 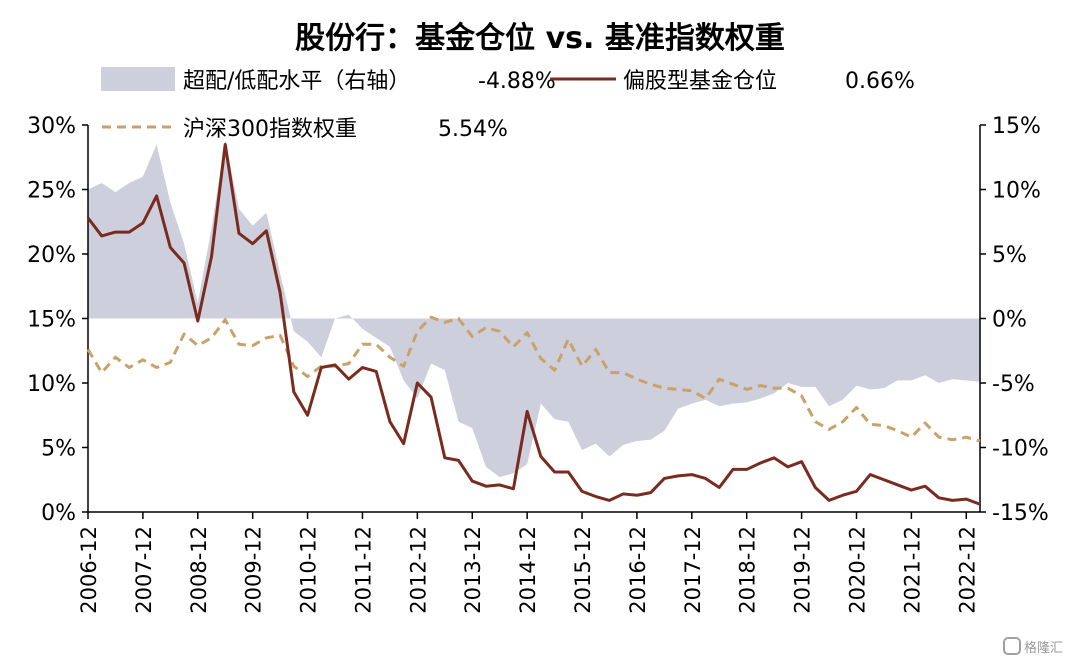 I want to click on left-tick-label: 10%, so click(x=51, y=384).